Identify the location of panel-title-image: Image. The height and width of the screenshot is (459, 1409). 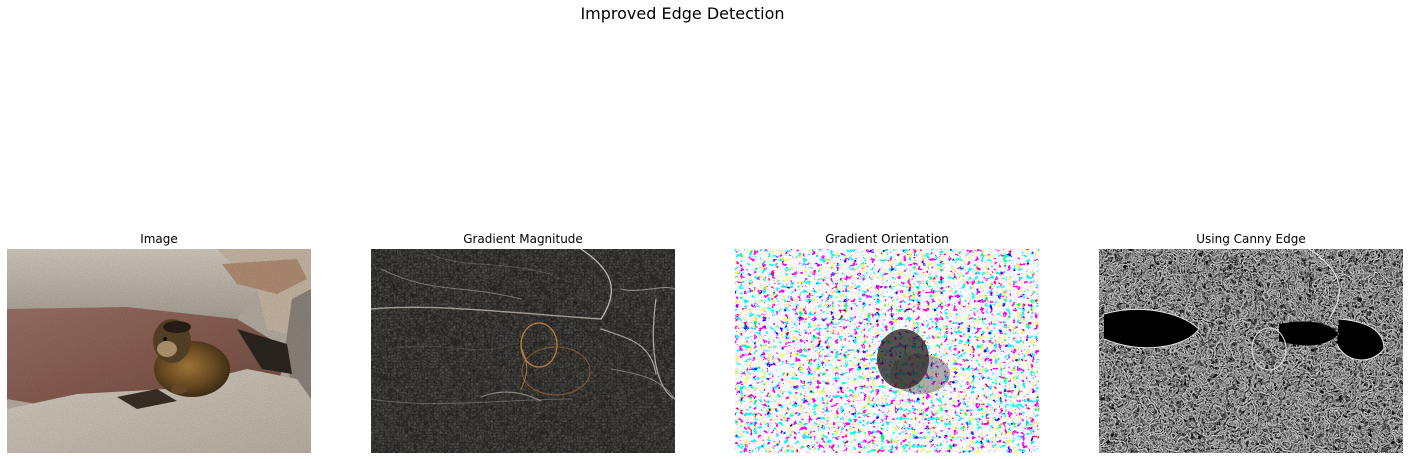
(159, 239).